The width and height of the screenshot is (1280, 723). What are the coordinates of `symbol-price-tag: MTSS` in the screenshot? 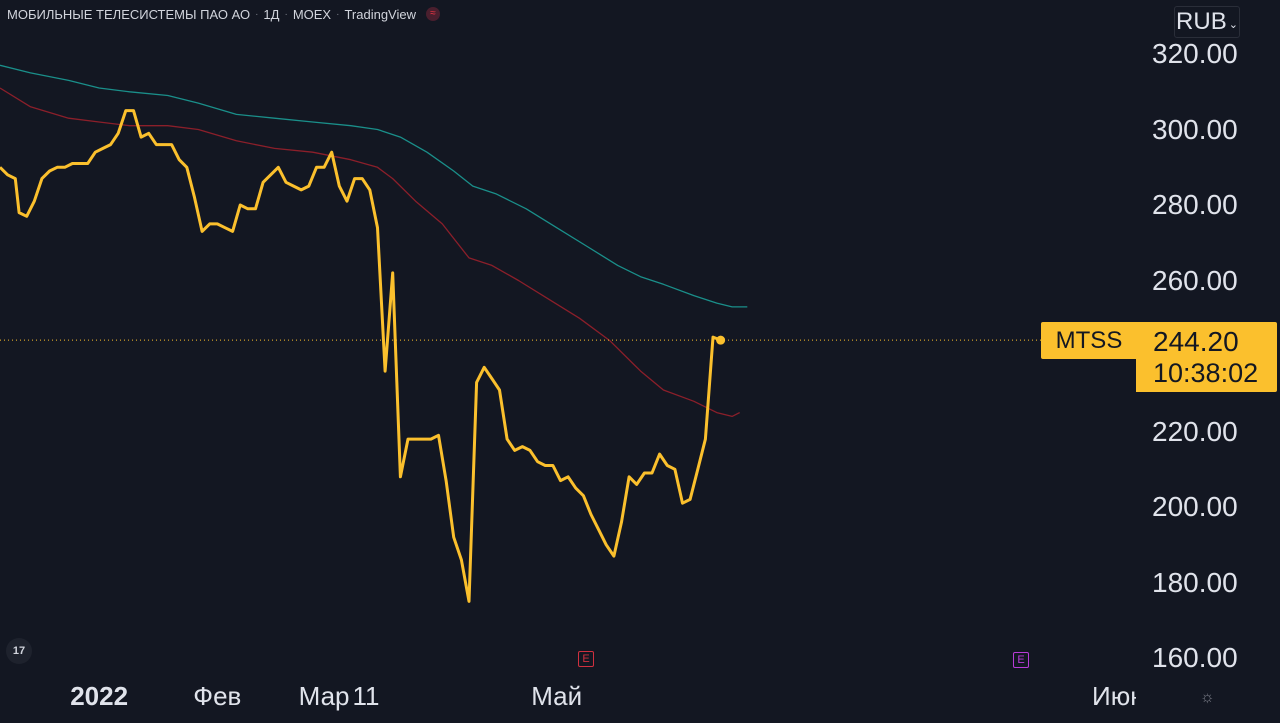 It's located at (1089, 340).